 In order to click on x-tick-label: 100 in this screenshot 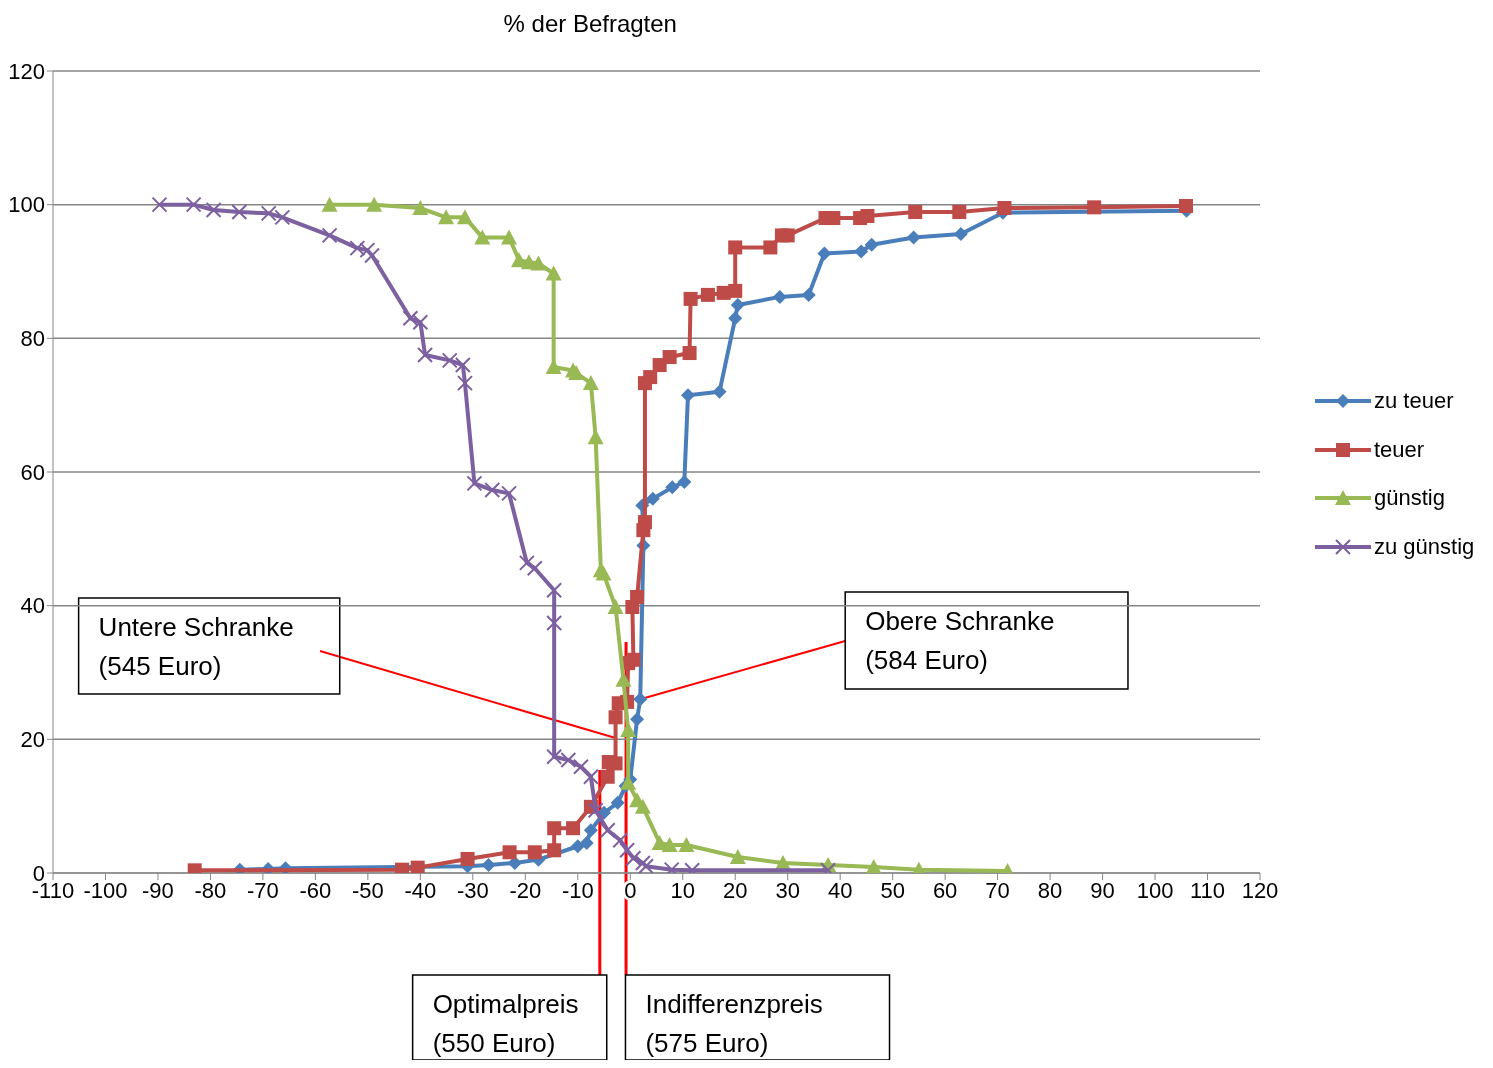, I will do `click(1155, 890)`.